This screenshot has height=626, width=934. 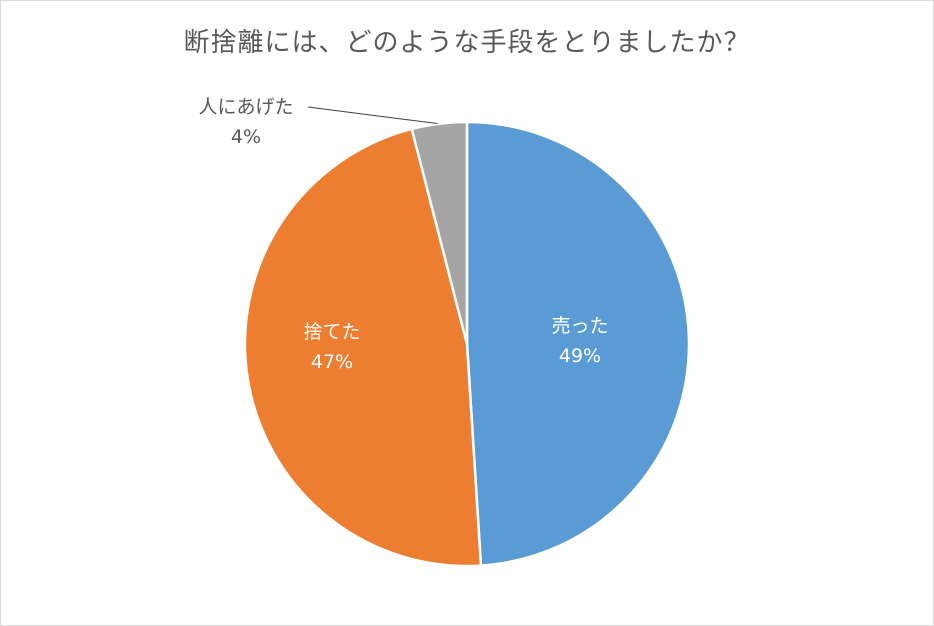 I want to click on slice-label-percent: 4%, so click(x=246, y=137).